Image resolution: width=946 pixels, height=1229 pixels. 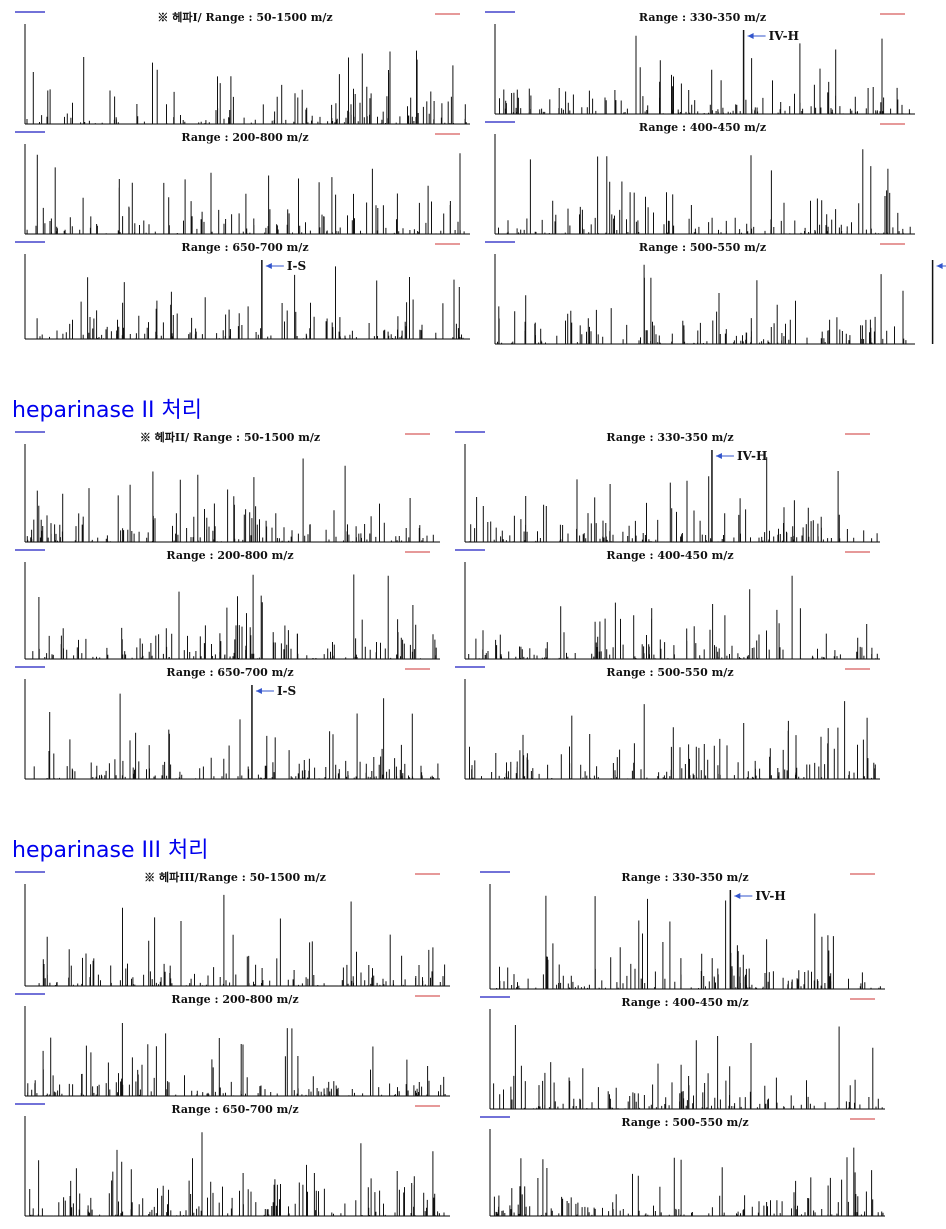 What do you see at coordinates (244, 17) in the screenshot?
I see `panel-title: ※ 헤파I/ Range : 50-1500 m/z` at bounding box center [244, 17].